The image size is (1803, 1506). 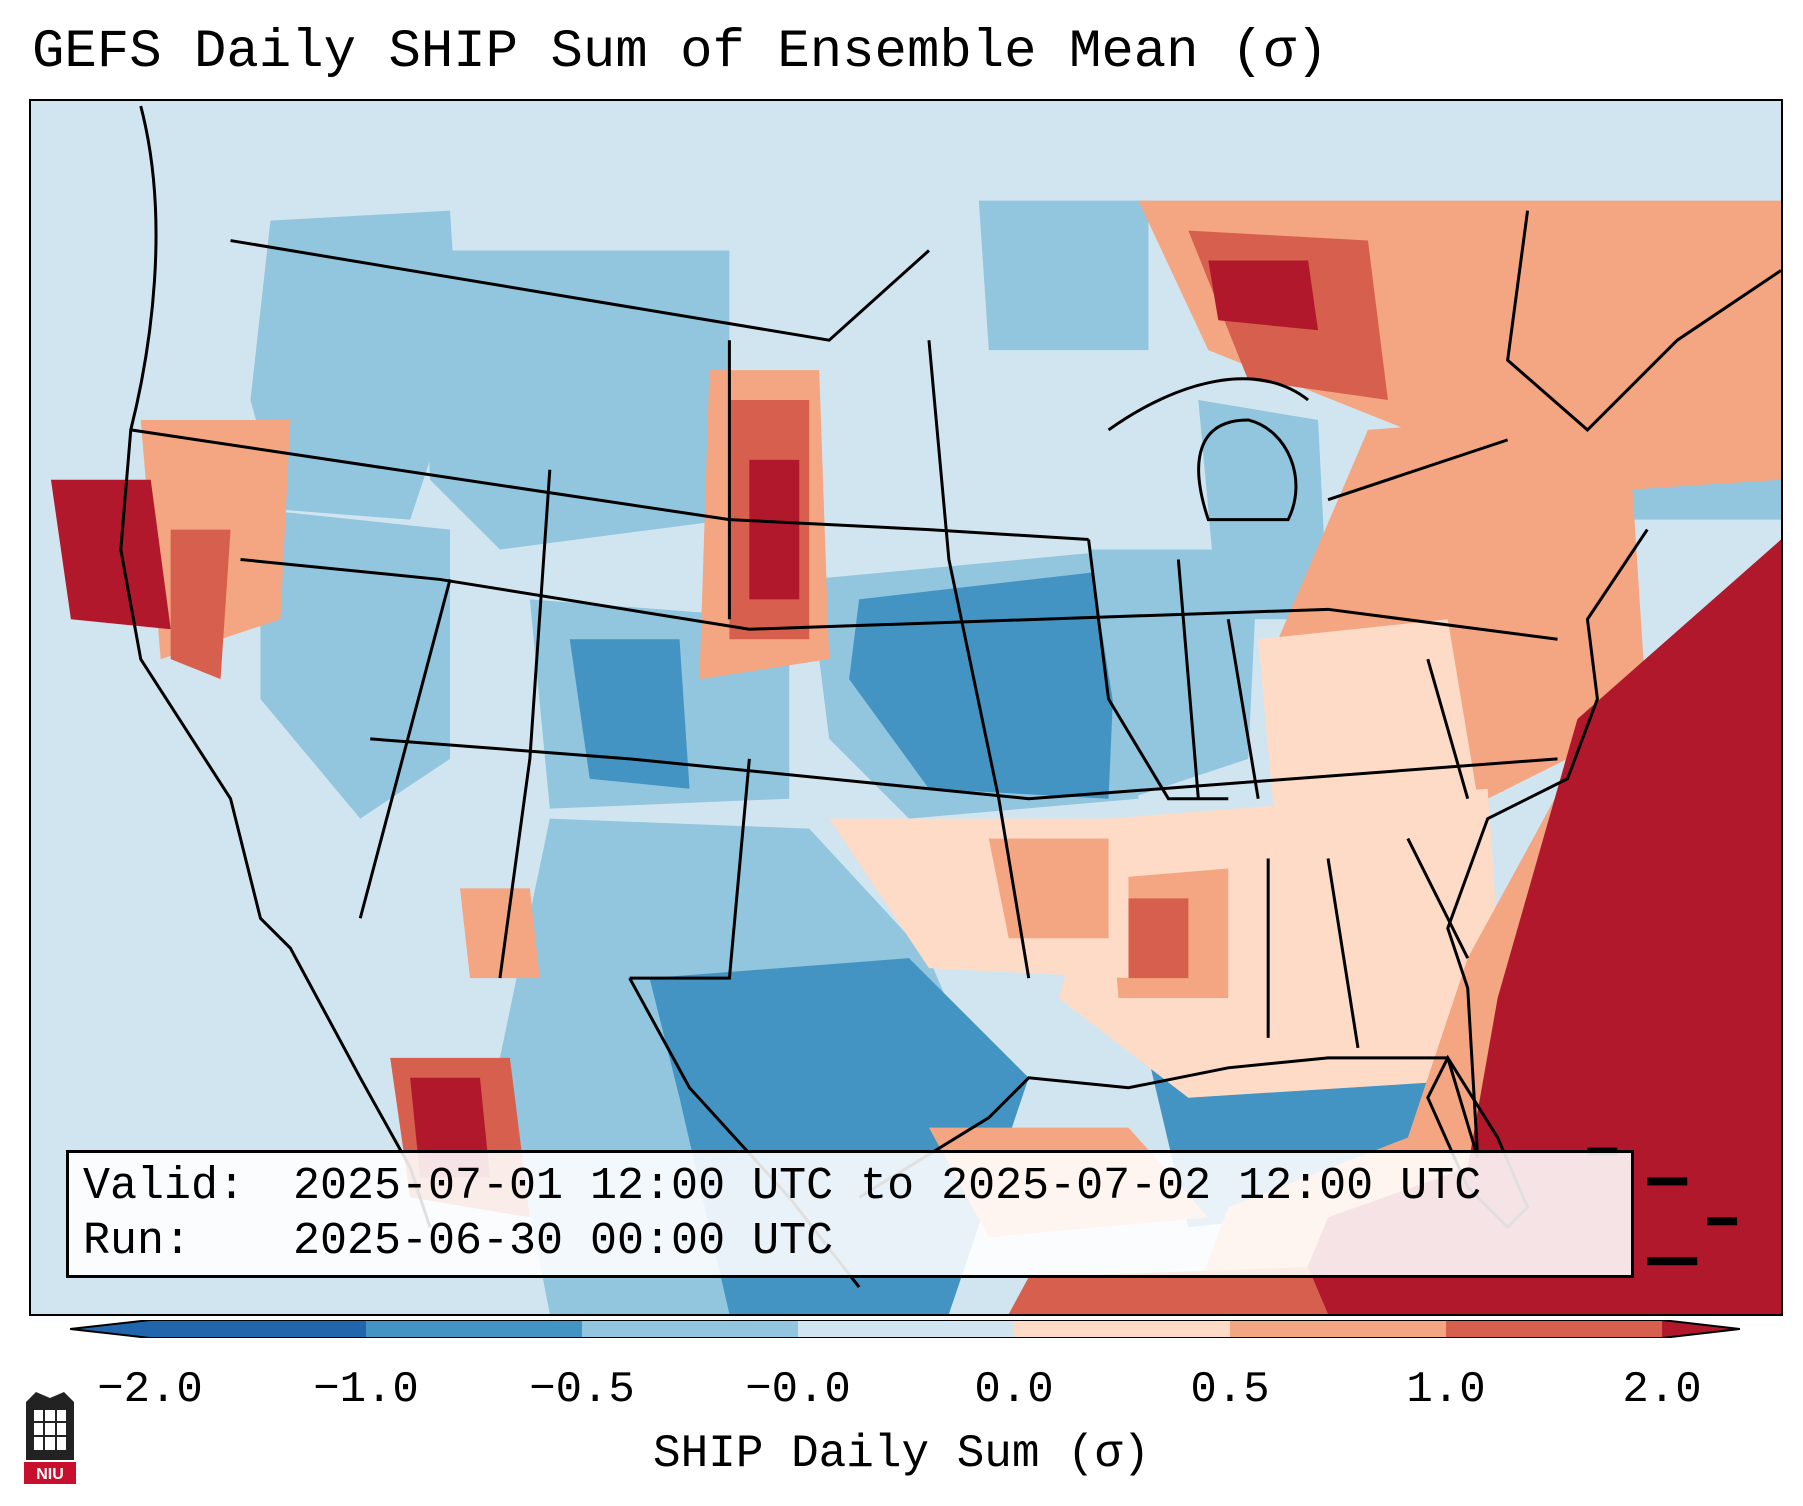 What do you see at coordinates (1230, 1390) in the screenshot?
I see `colorbar-tick-label: 0.5` at bounding box center [1230, 1390].